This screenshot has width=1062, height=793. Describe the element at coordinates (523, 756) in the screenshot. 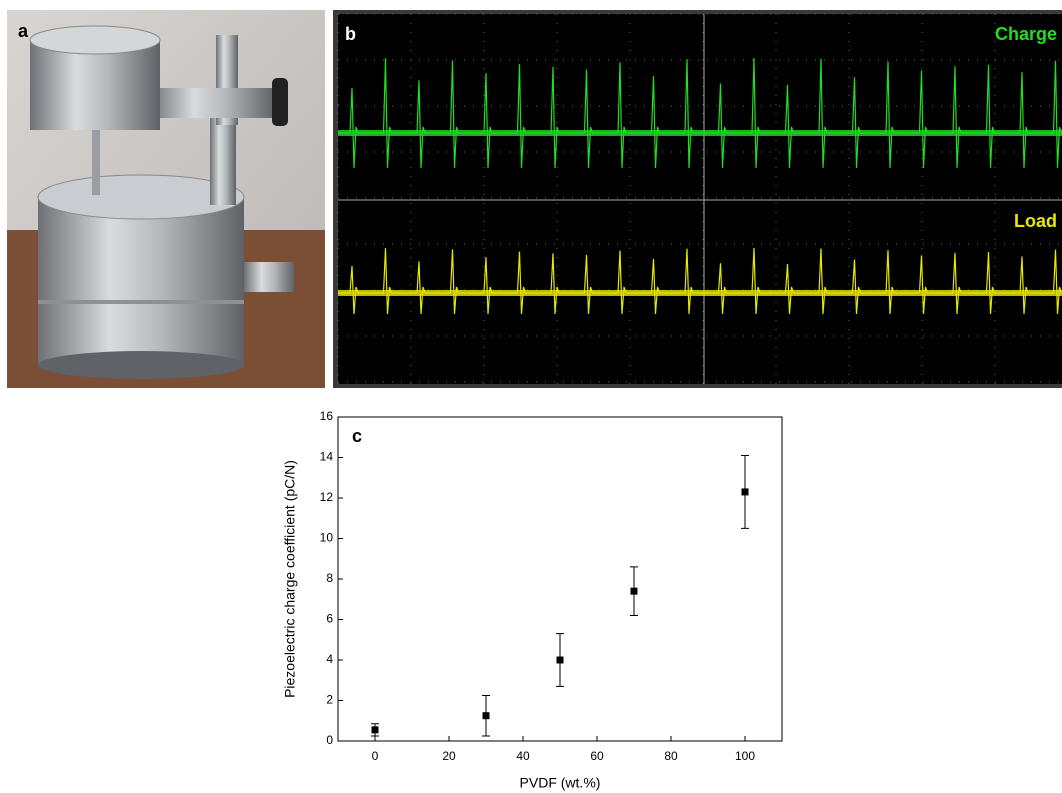

I see `x-tick-label: 40` at that location.